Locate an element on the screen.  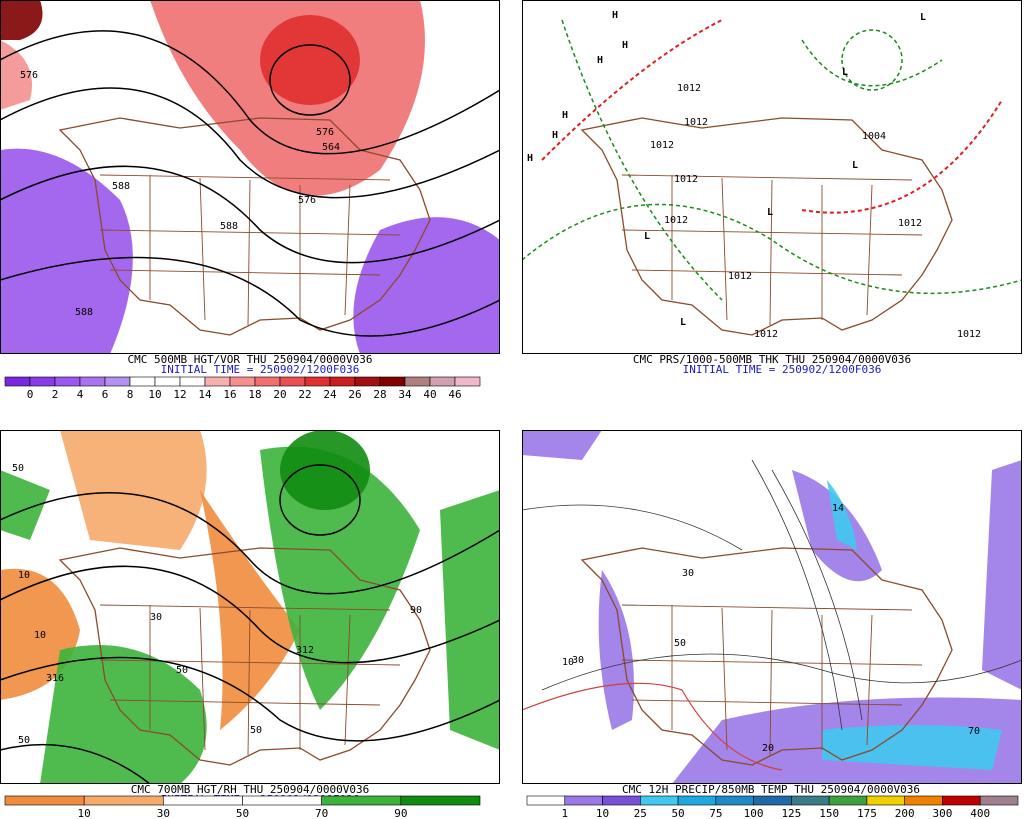
colorbar-label: 90 is located at coordinates (400, 813).